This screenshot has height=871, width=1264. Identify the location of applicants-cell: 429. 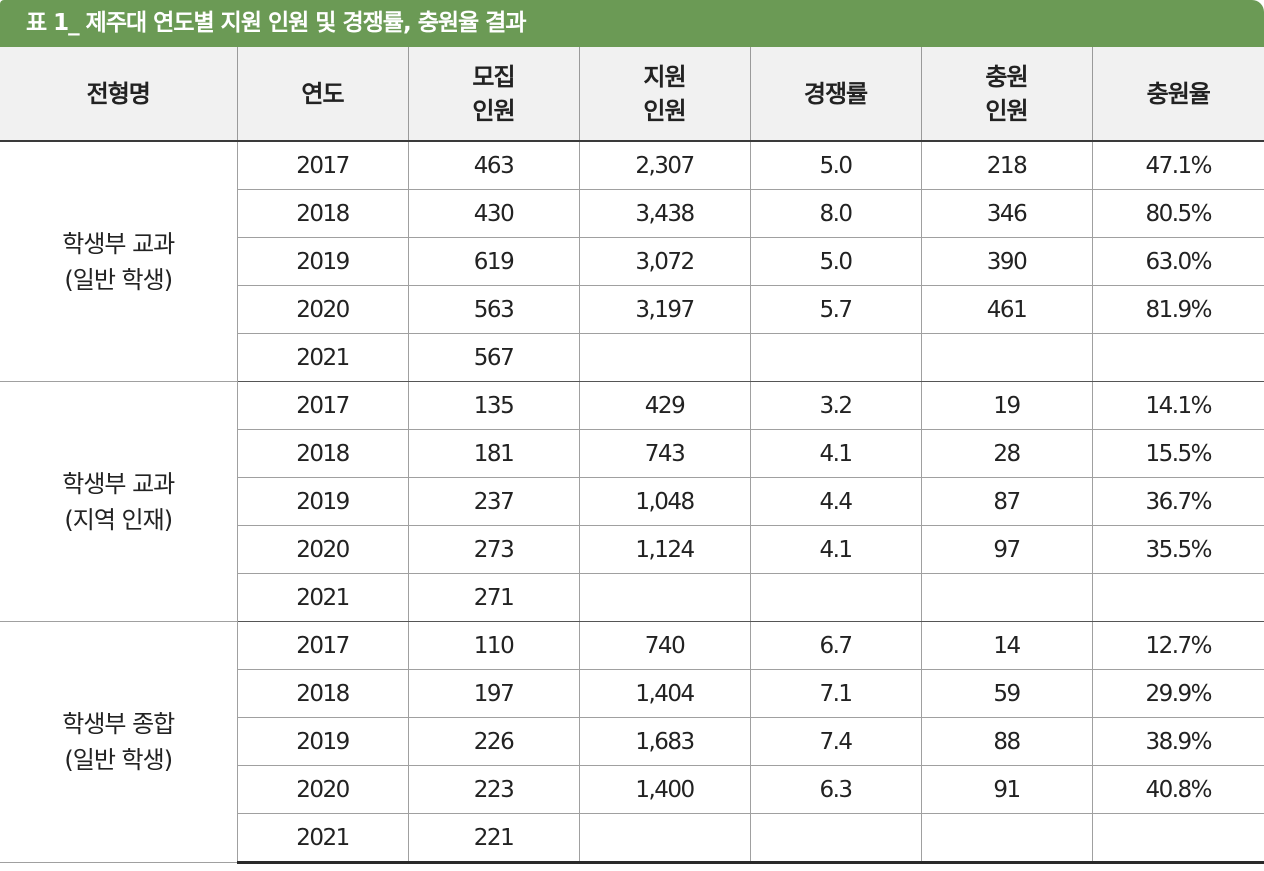
(665, 405).